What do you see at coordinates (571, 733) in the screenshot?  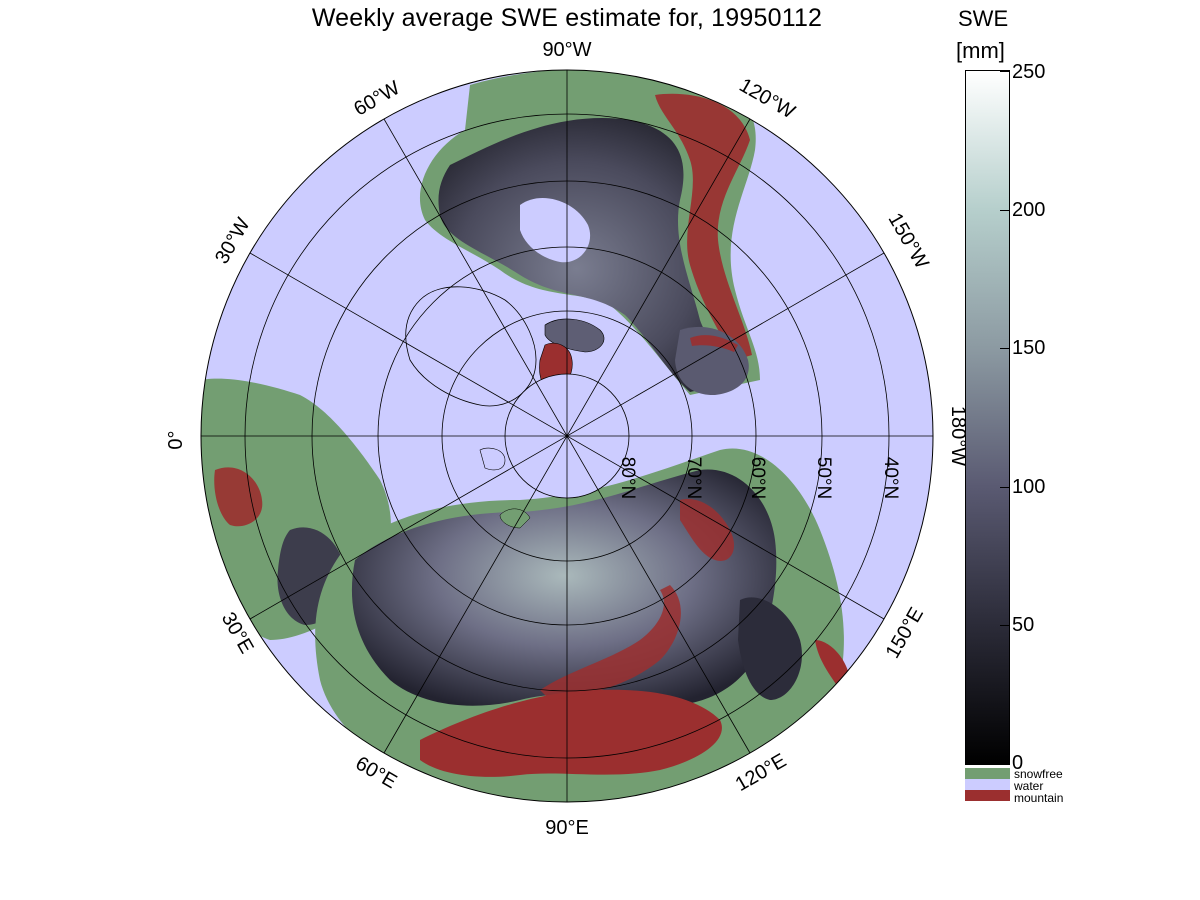 I see `himalaya-mountains` at bounding box center [571, 733].